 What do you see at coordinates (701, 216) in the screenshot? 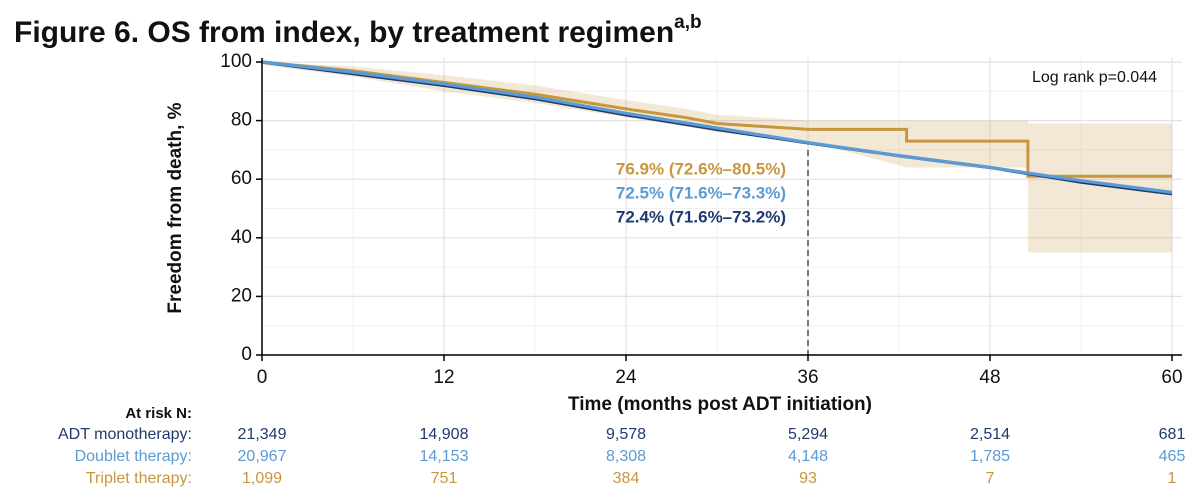
I see `estimate-annotation: 72.4% (71.6%–73.2%)` at bounding box center [701, 216].